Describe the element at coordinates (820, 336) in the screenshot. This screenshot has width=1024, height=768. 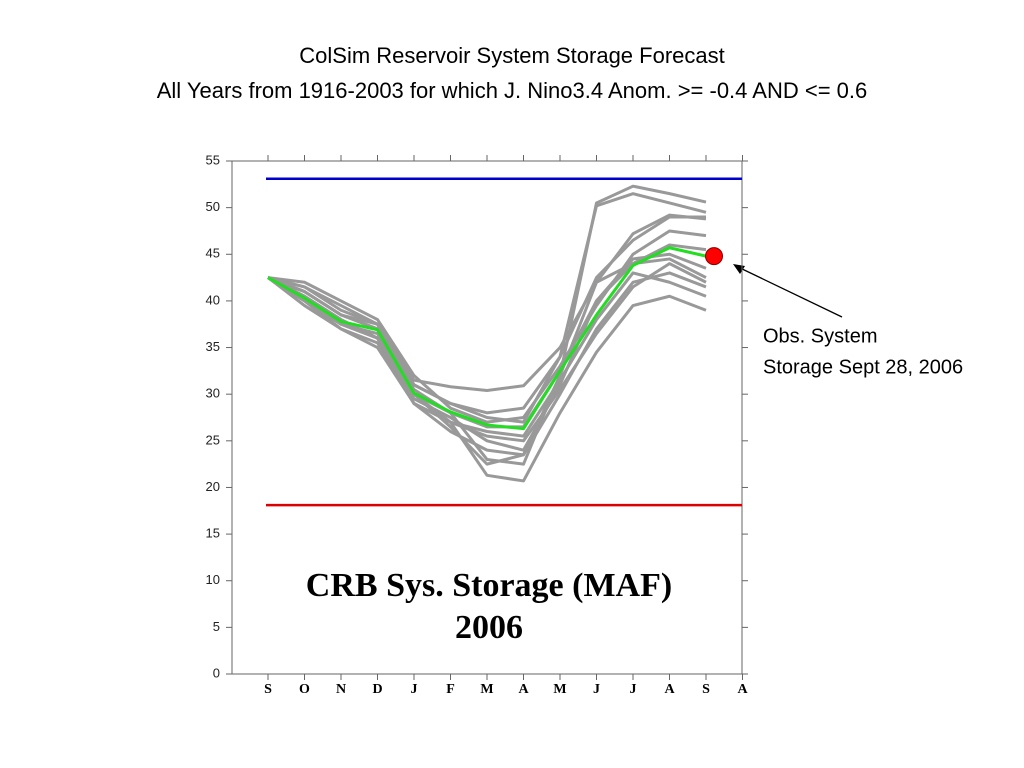
I see `annotation: Obs. System` at that location.